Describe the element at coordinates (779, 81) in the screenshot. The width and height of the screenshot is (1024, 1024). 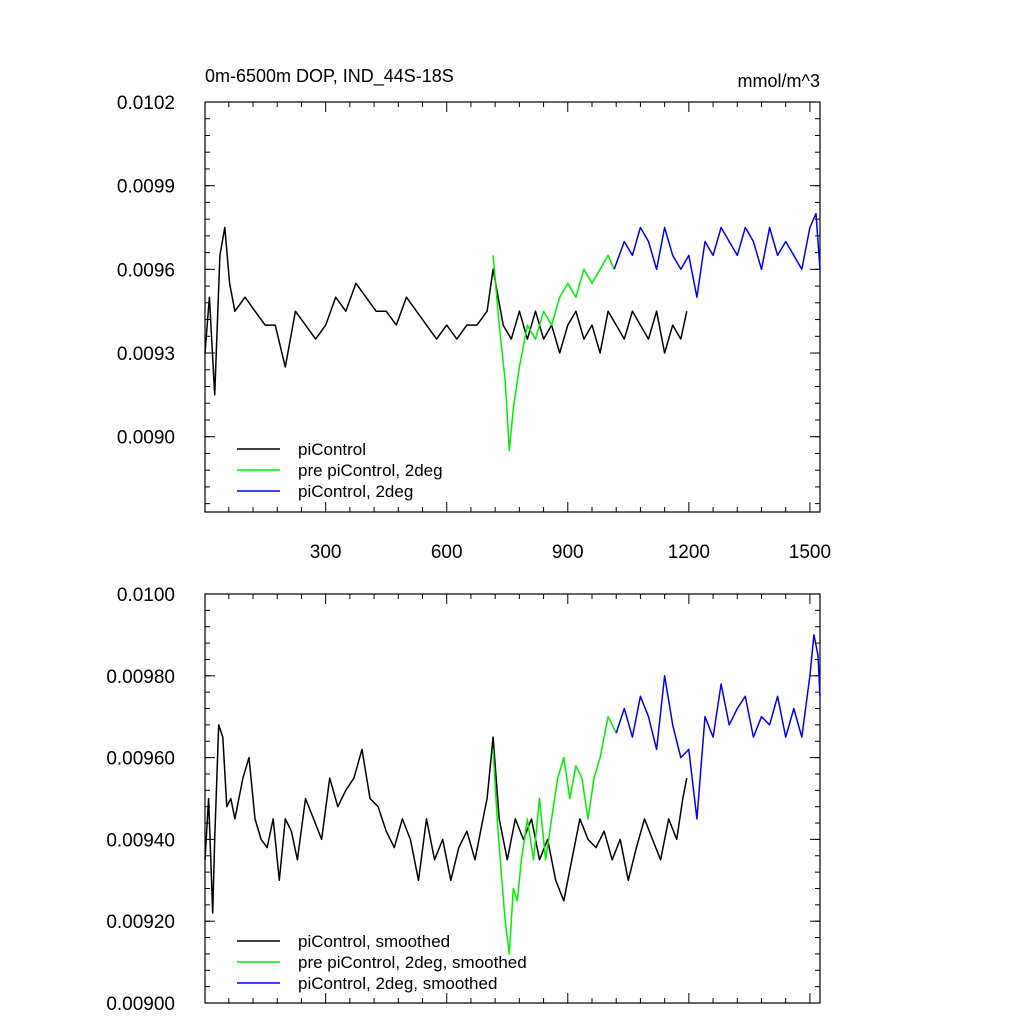
I see `units-label: mmol/m^3` at that location.